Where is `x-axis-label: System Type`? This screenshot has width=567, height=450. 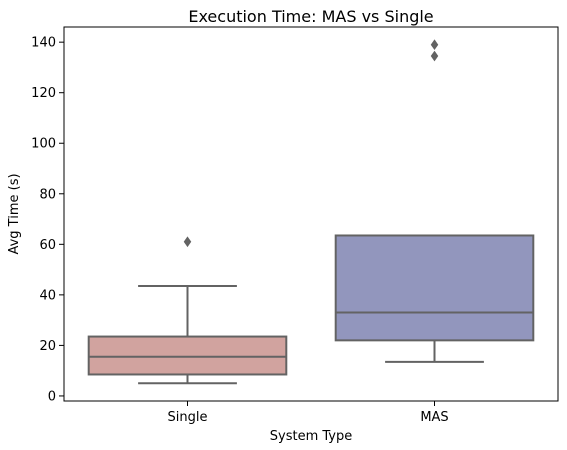 x-axis-label: System Type is located at coordinates (311, 436).